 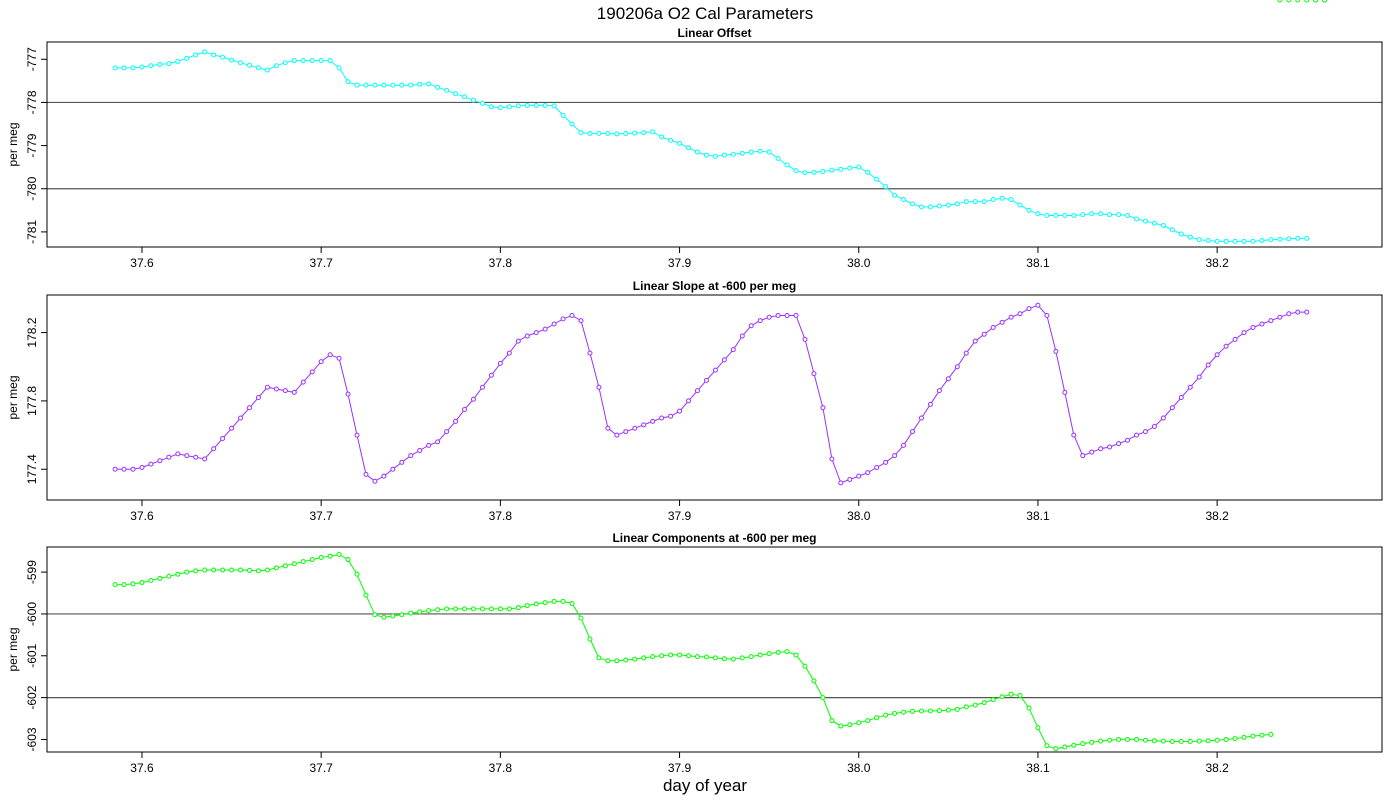 I want to click on y-tick-label: -779, so click(x=32, y=145).